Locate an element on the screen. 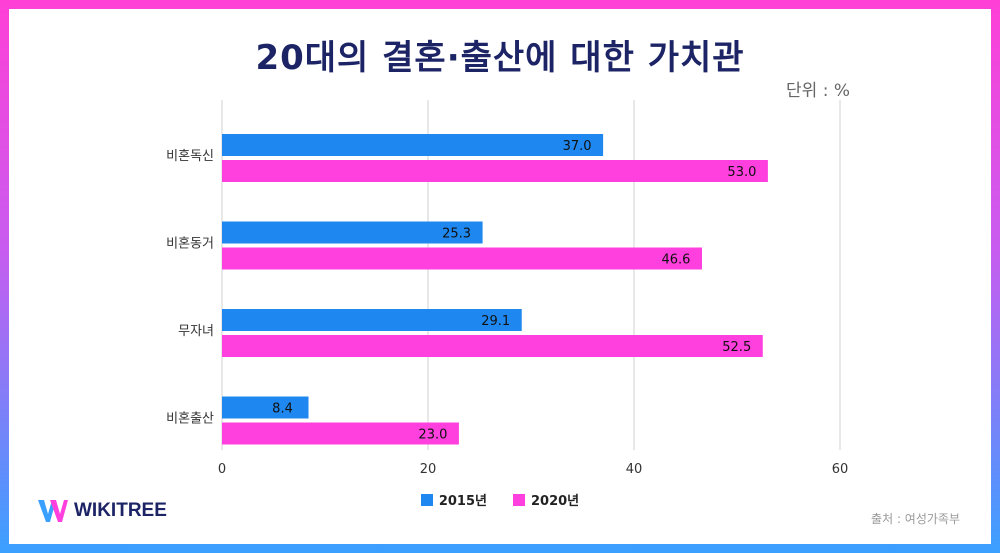 The width and height of the screenshot is (1000, 553). chart-title: 20대의 결혼·출산에 대한 가치관 is located at coordinates (500, 58).